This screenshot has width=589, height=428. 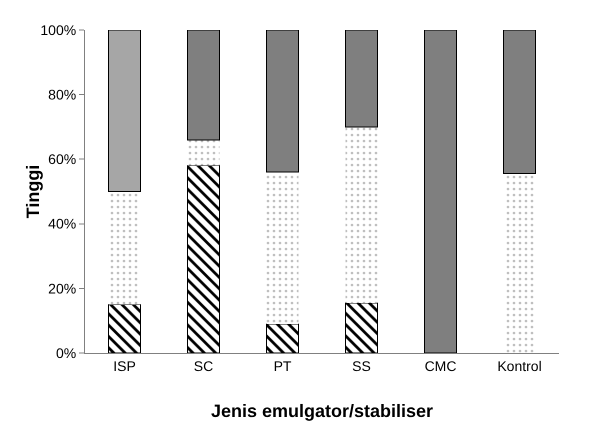 I want to click on y-tick-label: 100%, so click(x=58, y=30).